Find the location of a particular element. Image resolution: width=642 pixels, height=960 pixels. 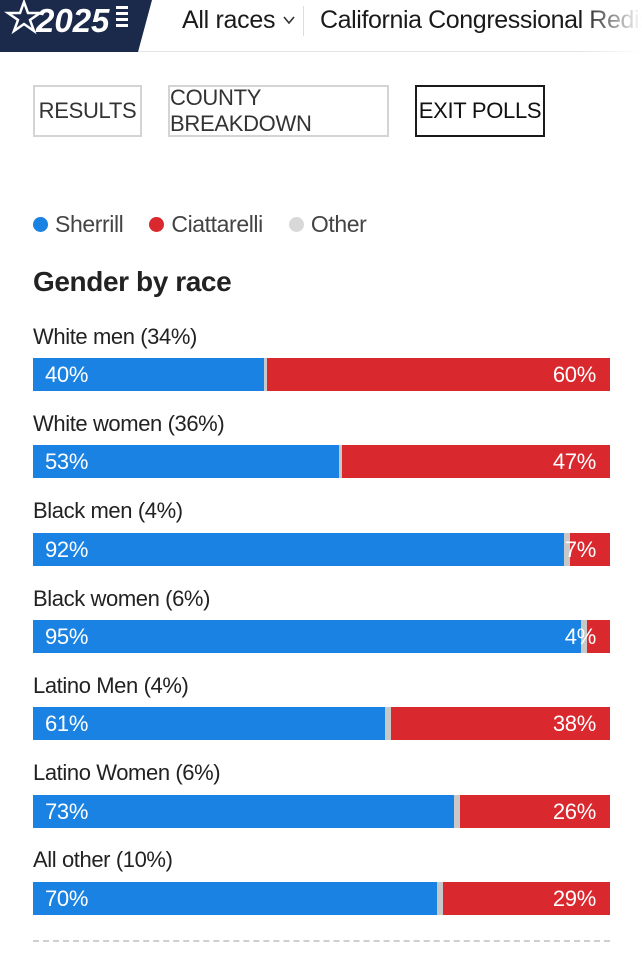

result-bar: 40% 60% is located at coordinates (321, 374).